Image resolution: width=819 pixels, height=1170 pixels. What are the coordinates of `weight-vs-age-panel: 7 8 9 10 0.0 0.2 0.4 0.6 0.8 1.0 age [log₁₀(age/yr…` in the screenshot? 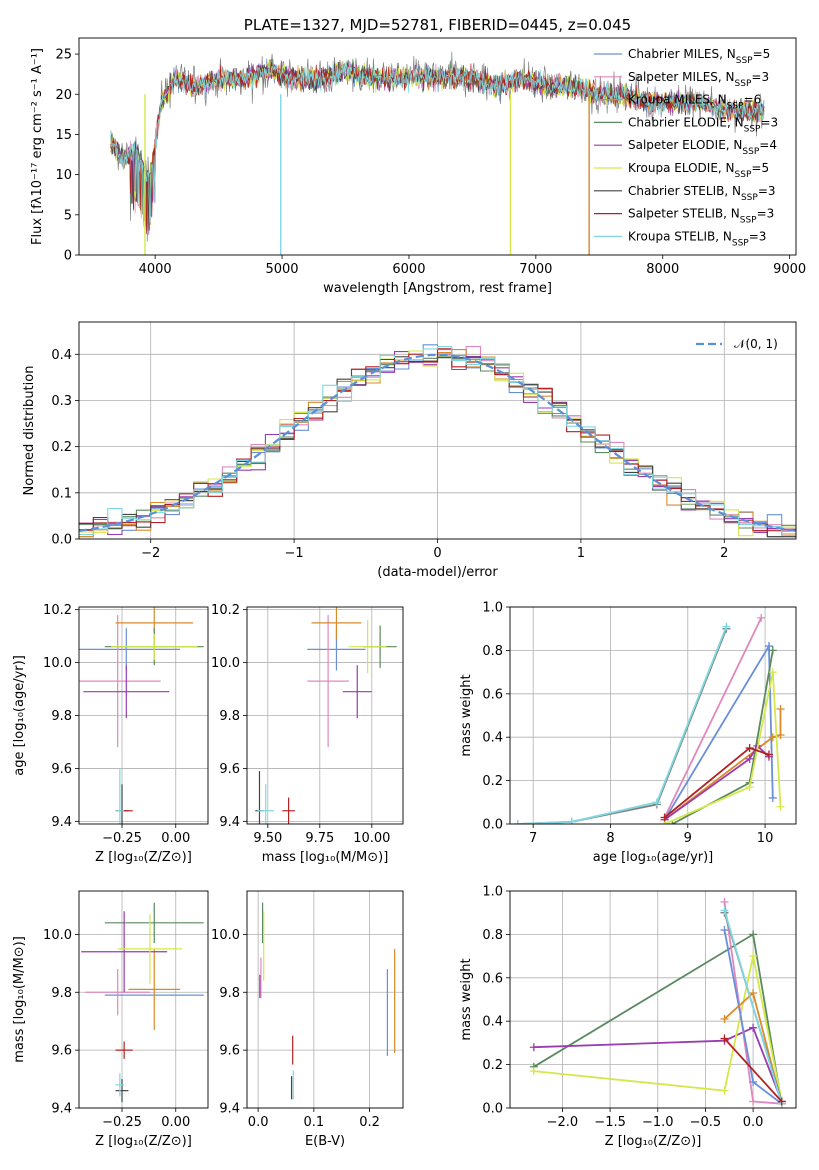 It's located at (628, 733).